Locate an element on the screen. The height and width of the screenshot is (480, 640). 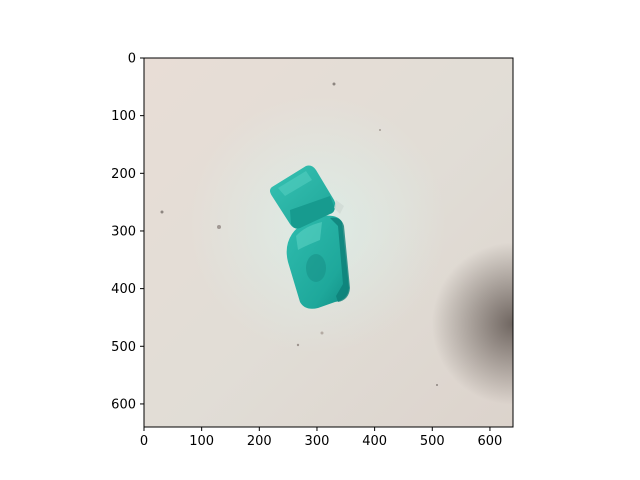
y-tick-label: 200 is located at coordinates (123, 174).